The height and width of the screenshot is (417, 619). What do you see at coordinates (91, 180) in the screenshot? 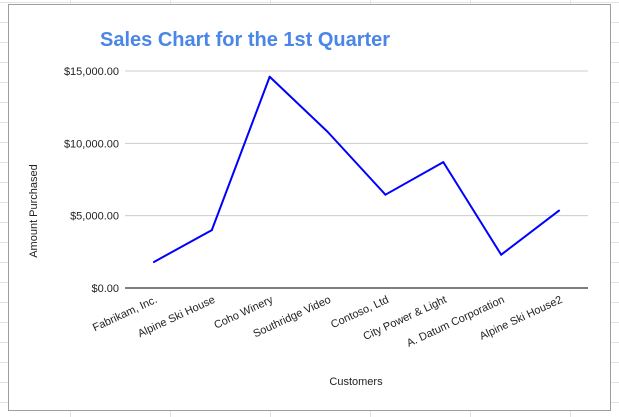
I see `y-axis-ticks: $0.00 $5,000.00 $10,000.00 $15,000.00` at bounding box center [91, 180].